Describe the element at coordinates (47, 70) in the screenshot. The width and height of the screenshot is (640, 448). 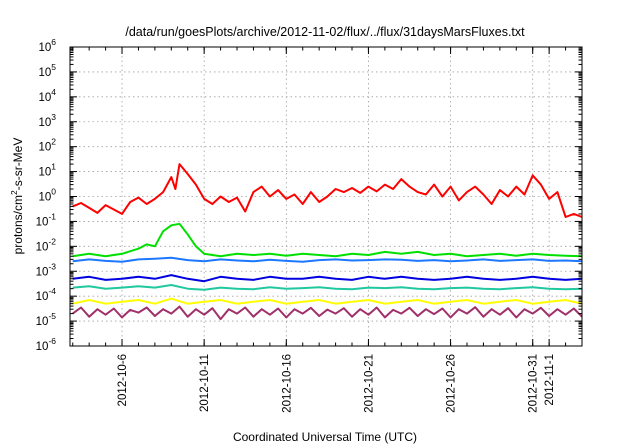
I see `y-tick-label: 10⁵` at that location.